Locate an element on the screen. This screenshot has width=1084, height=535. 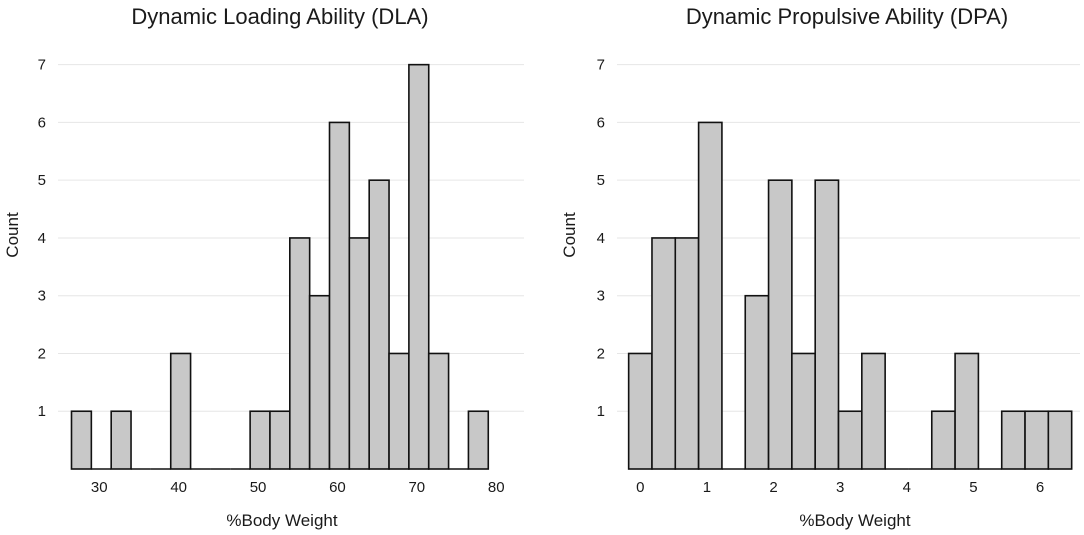
x-tick-label: 80 is located at coordinates (496, 487).